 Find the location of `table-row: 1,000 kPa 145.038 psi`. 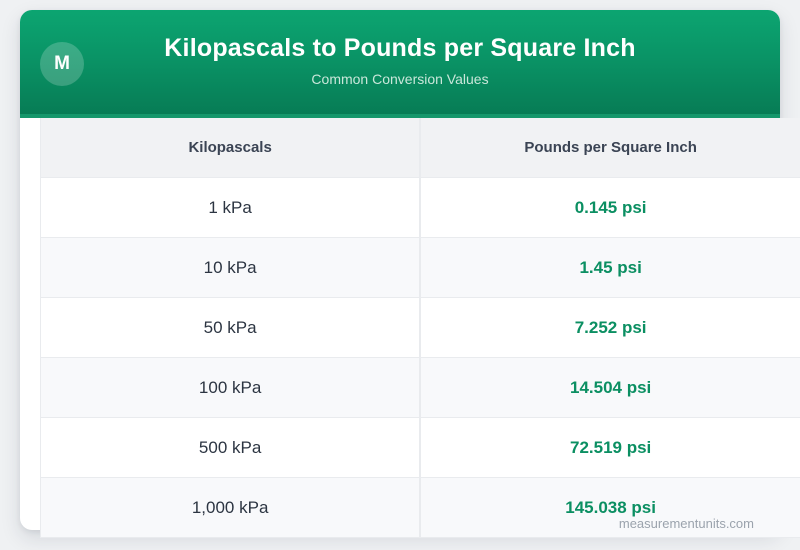

table-row: 1,000 kPa 145.038 psi is located at coordinates (420, 507).